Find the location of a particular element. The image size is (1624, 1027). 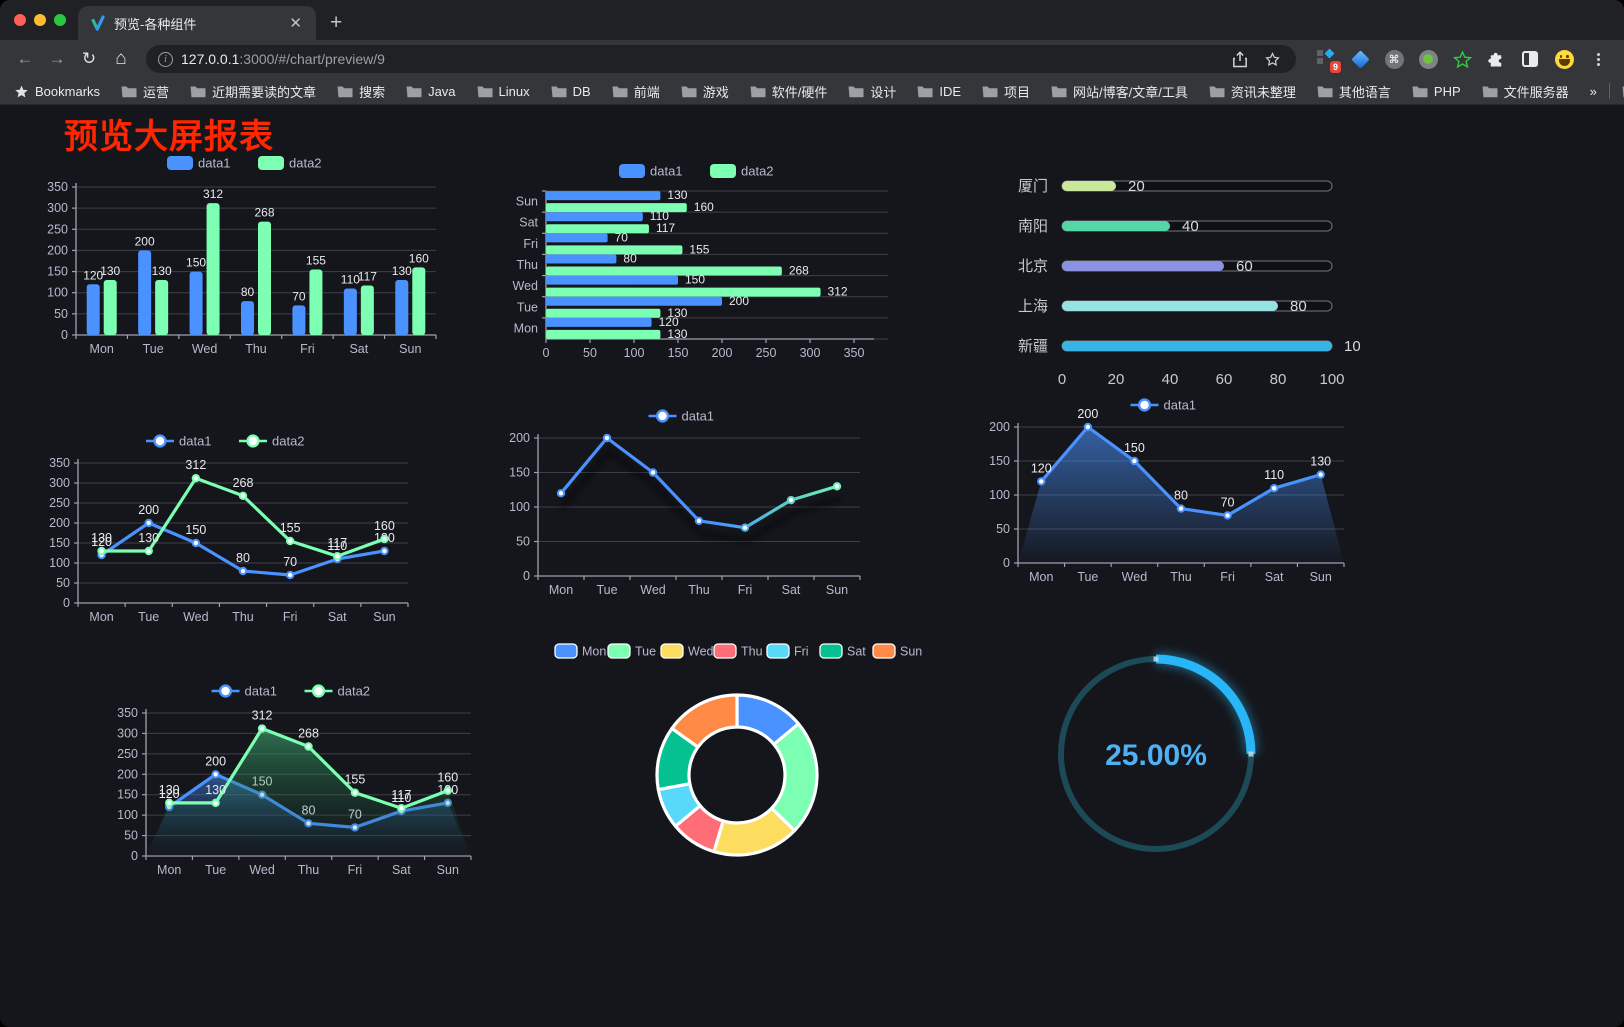

back-button: ← is located at coordinates (25, 58).